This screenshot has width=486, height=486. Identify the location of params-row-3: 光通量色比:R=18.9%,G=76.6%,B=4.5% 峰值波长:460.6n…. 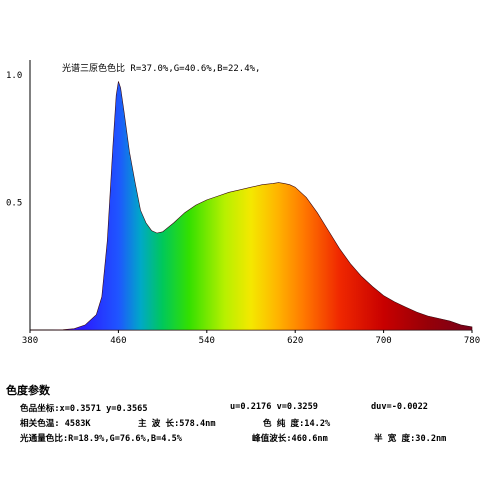
(244, 439).